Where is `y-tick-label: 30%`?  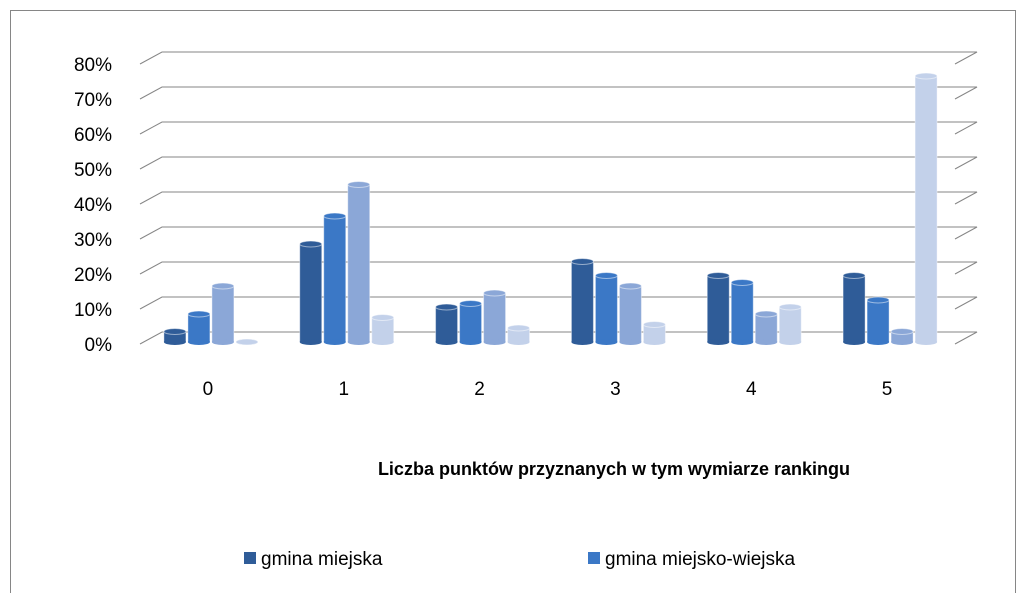 y-tick-label: 30% is located at coordinates (93, 240).